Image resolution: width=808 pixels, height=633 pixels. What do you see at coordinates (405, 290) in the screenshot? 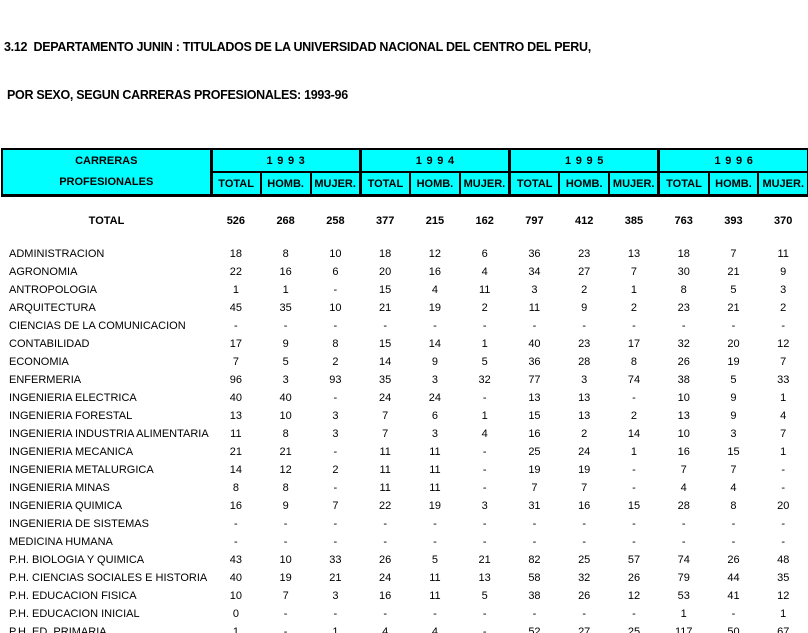
I see `table-row: ANTROPOLOGIA 1 1-15 4 11 3 2 1 8 5 3` at bounding box center [405, 290].